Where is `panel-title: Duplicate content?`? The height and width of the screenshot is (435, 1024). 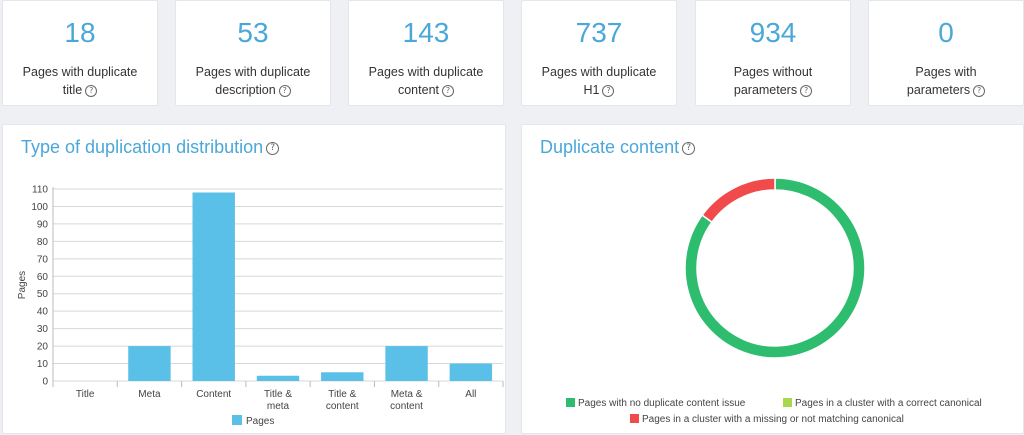 panel-title: Duplicate content? is located at coordinates (618, 147).